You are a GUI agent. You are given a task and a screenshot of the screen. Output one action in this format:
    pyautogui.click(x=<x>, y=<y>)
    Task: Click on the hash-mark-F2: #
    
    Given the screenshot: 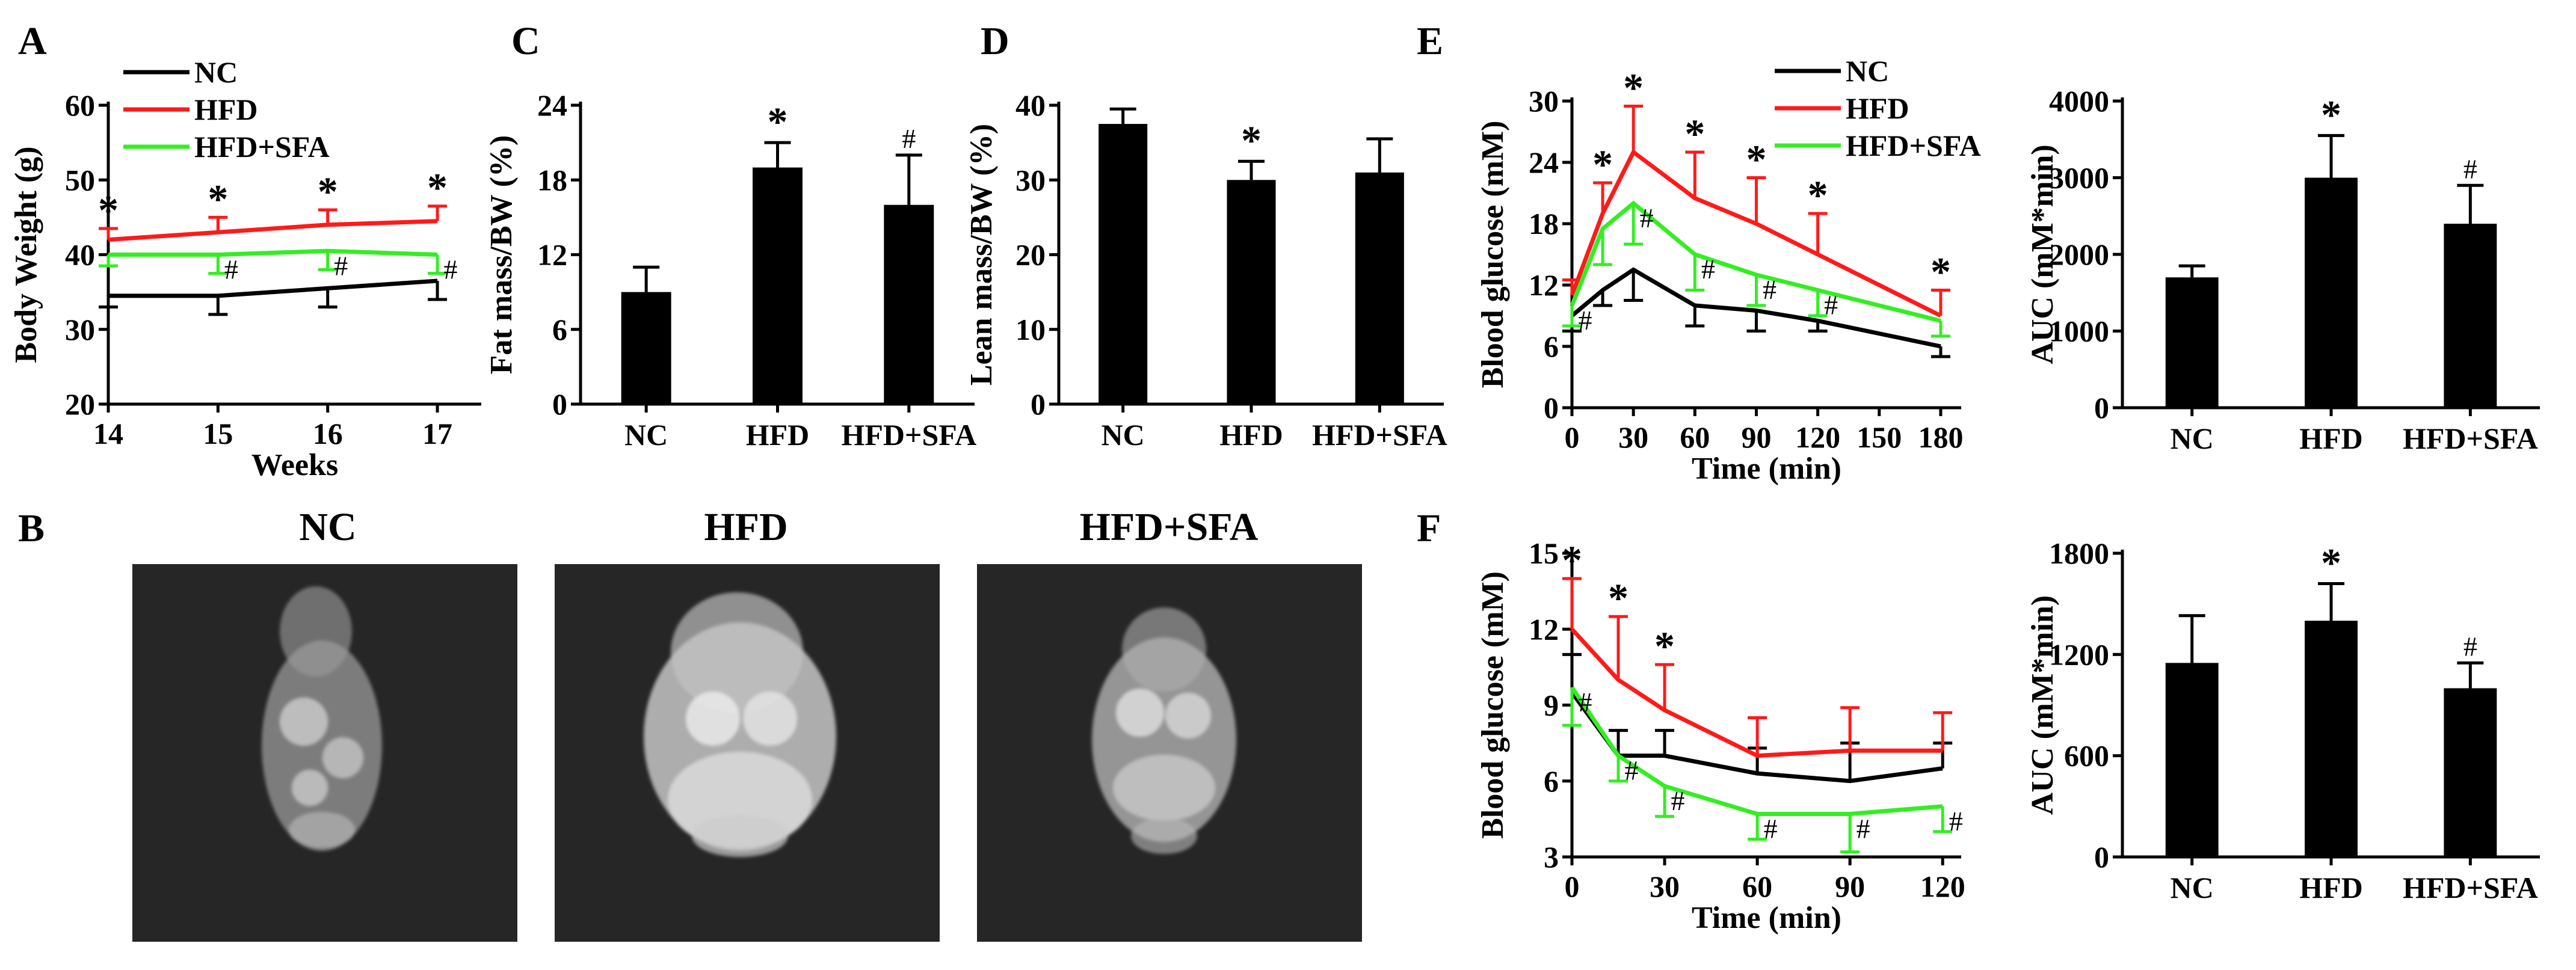 What is the action you would take?
    pyautogui.click(x=2470, y=646)
    